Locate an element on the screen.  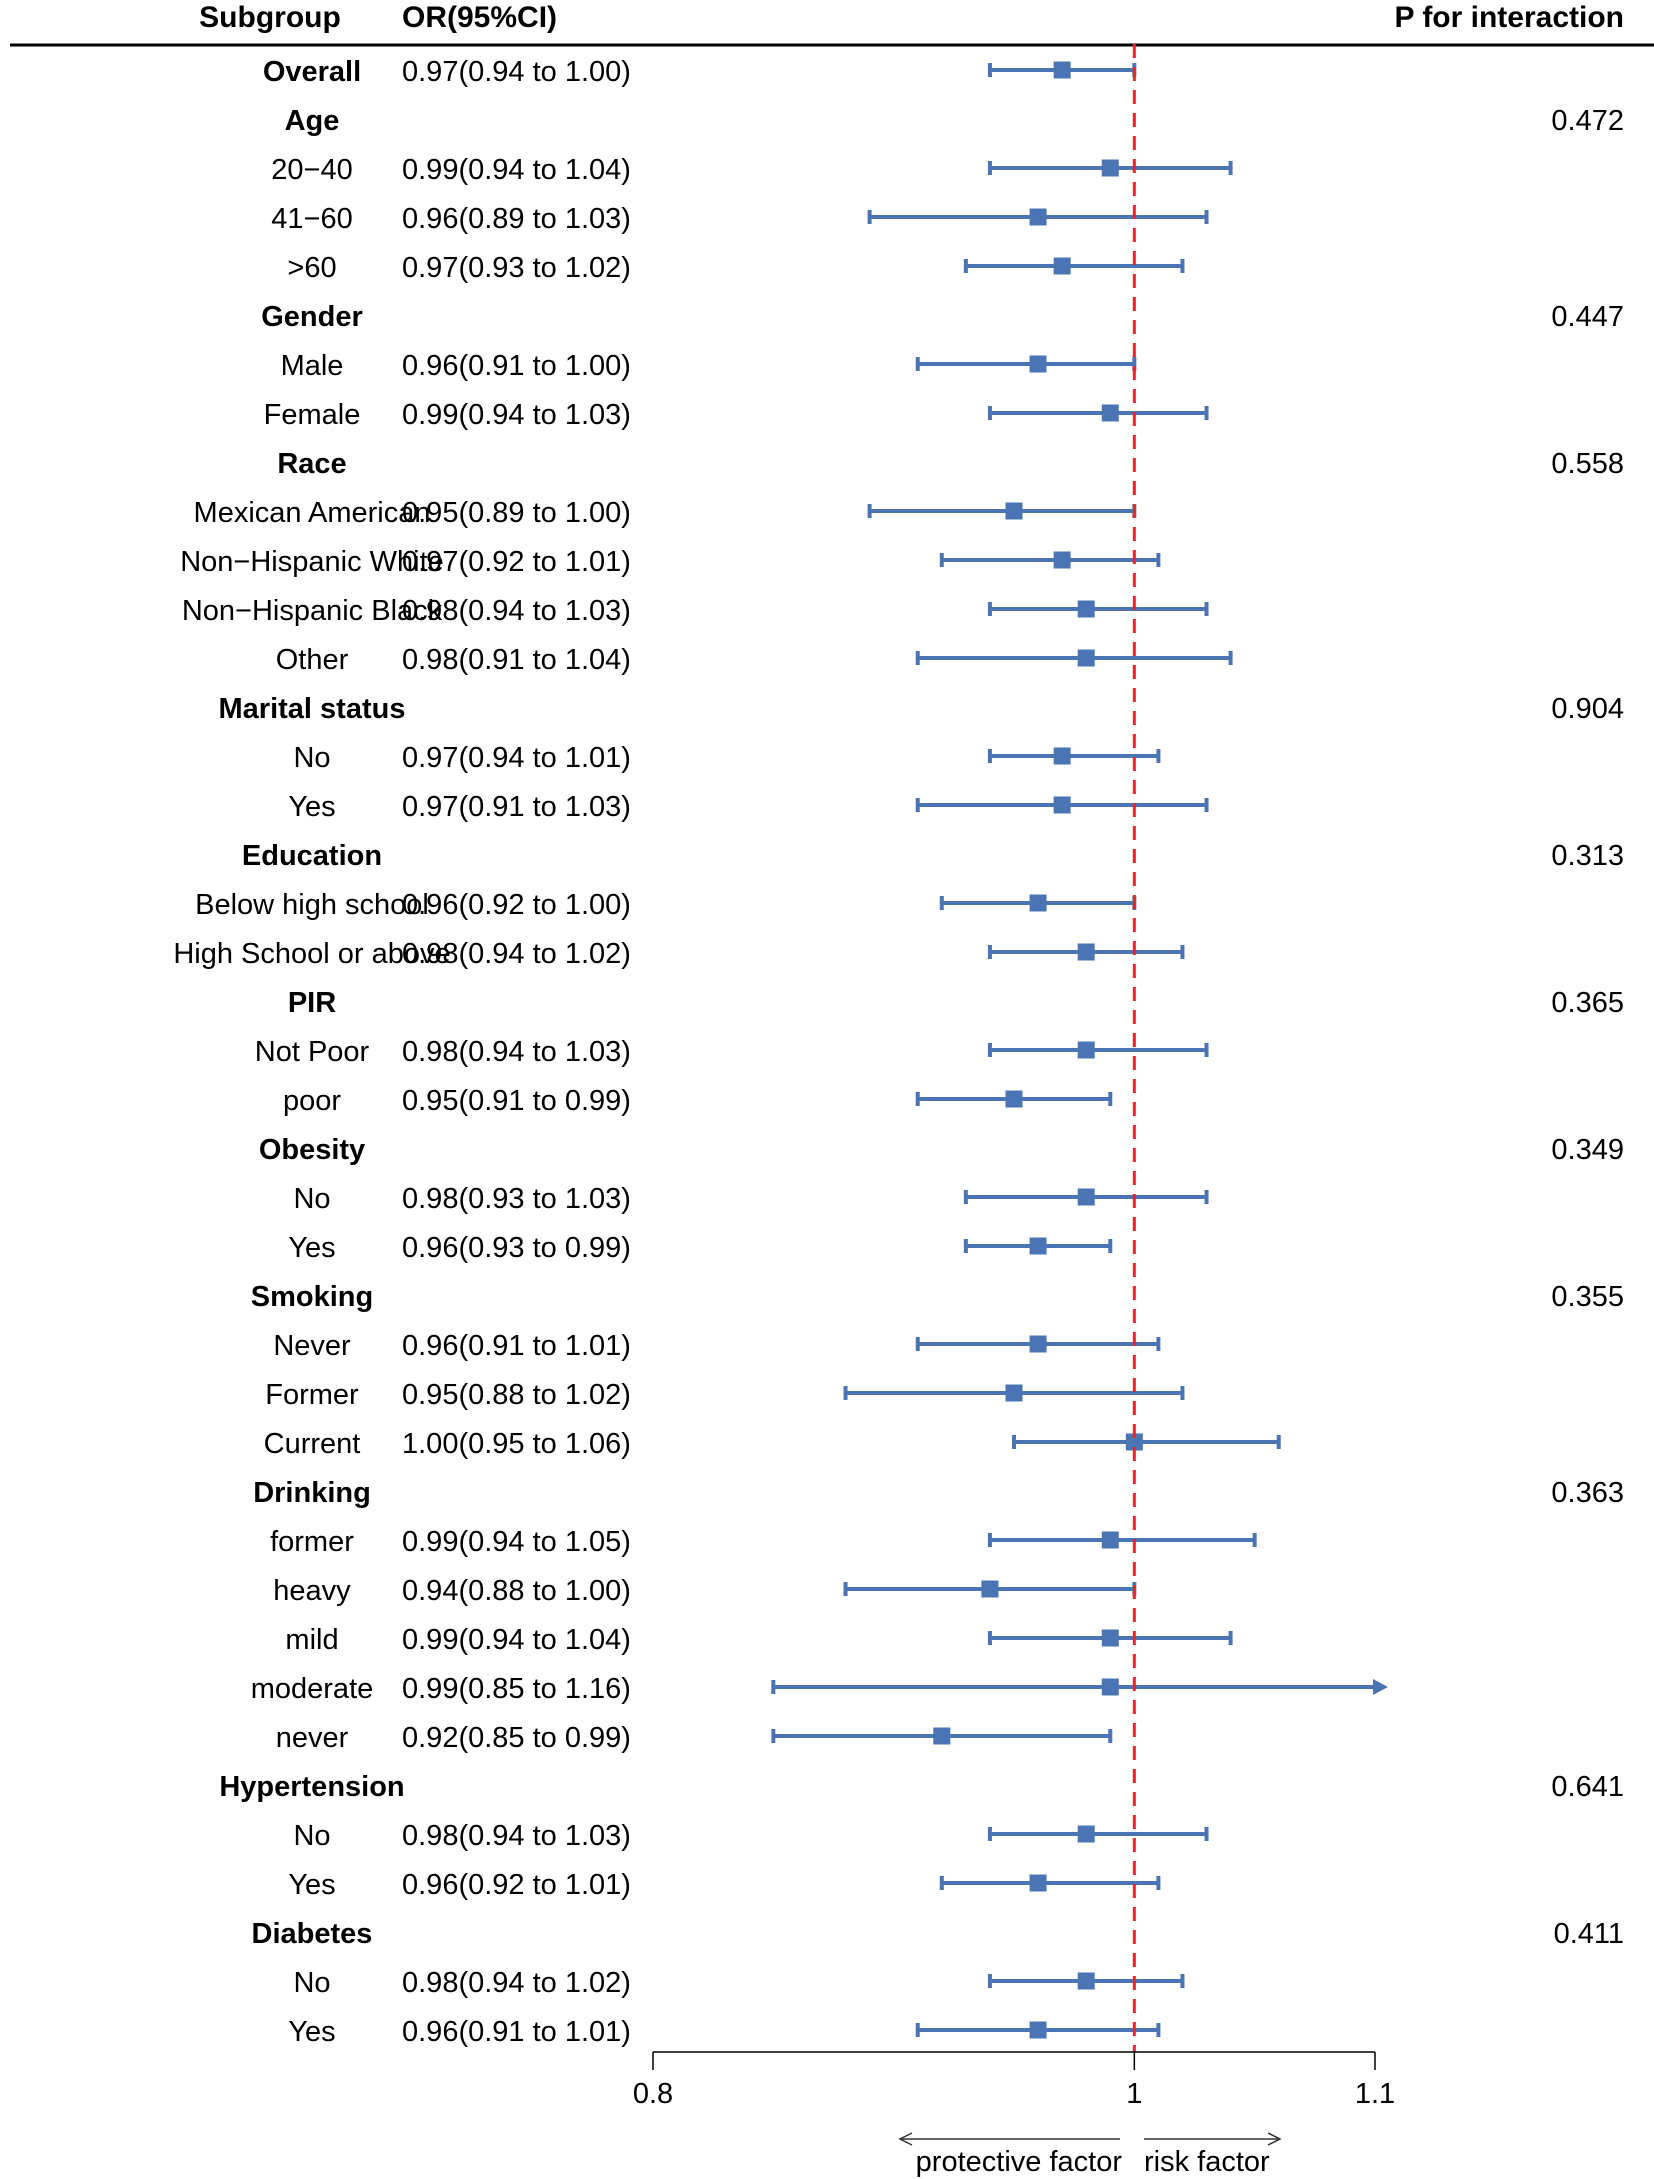
forest-row: Female 0.99(0.94 to 1.03) is located at coordinates (736, 415).